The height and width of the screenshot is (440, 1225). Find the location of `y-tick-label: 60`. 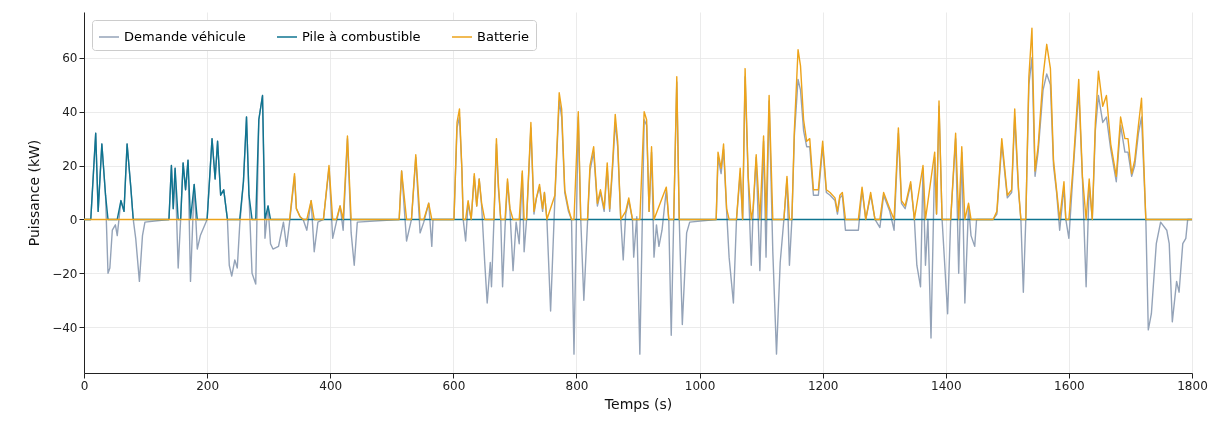

y-tick-label: 60 is located at coordinates (70, 58).